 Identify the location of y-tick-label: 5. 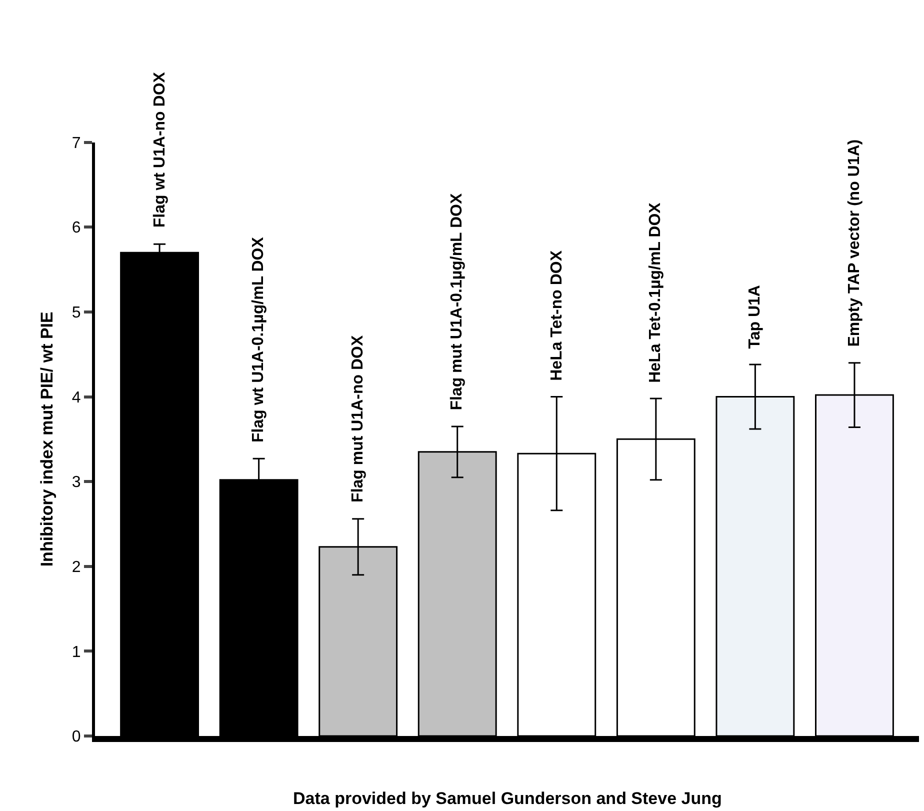
(76, 313).